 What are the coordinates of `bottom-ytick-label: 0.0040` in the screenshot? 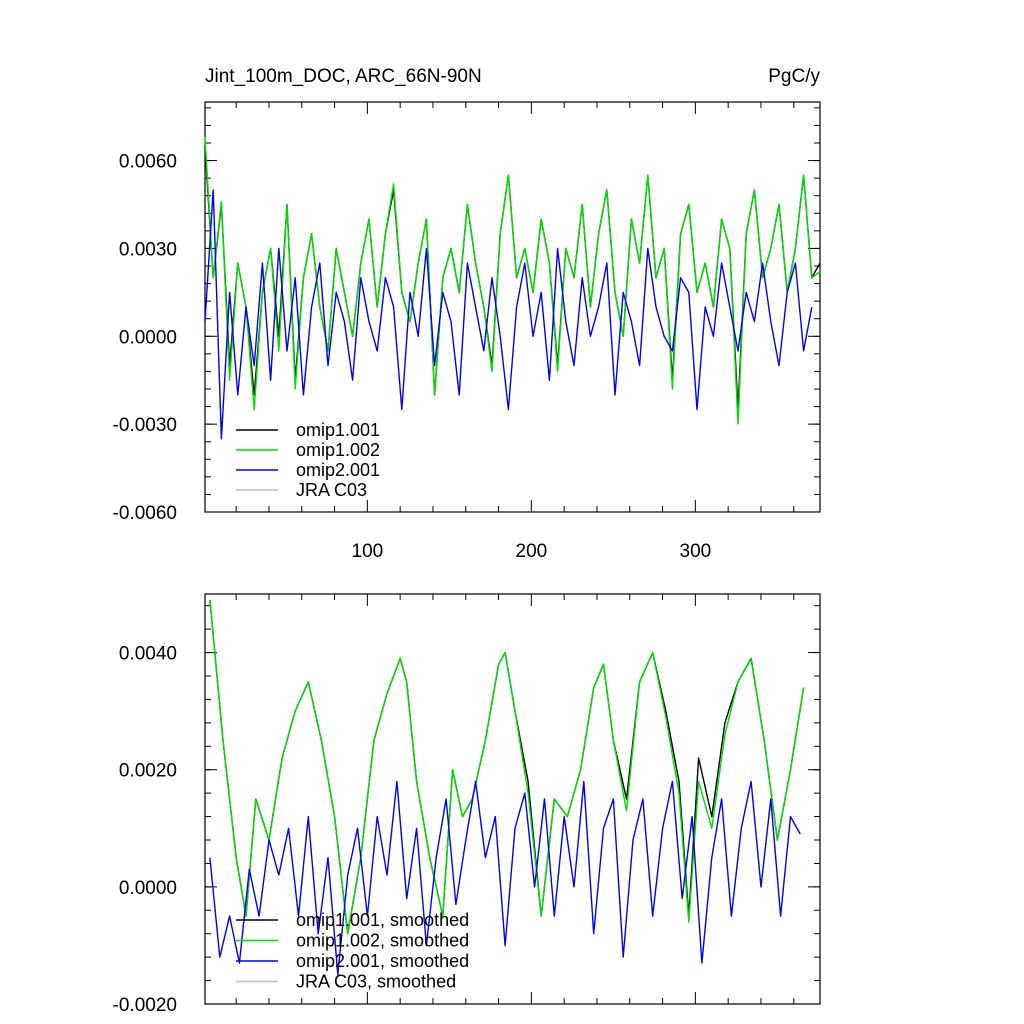 It's located at (148, 654).